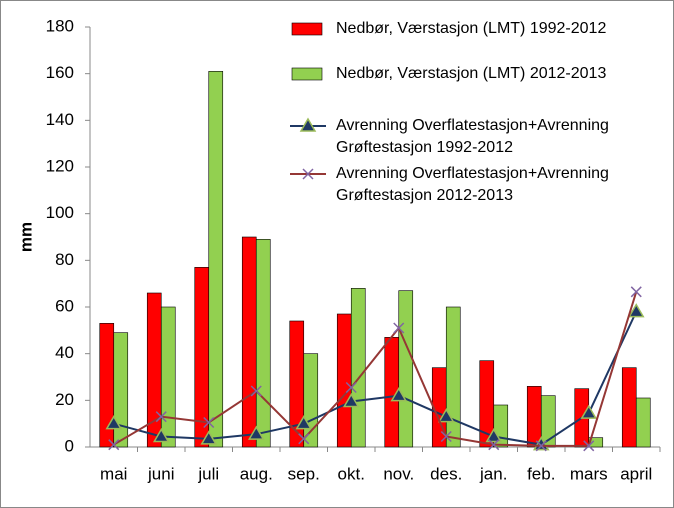 The height and width of the screenshot is (508, 674). Describe the element at coordinates (160, 473) in the screenshot. I see `x-tick-label: juni` at that location.